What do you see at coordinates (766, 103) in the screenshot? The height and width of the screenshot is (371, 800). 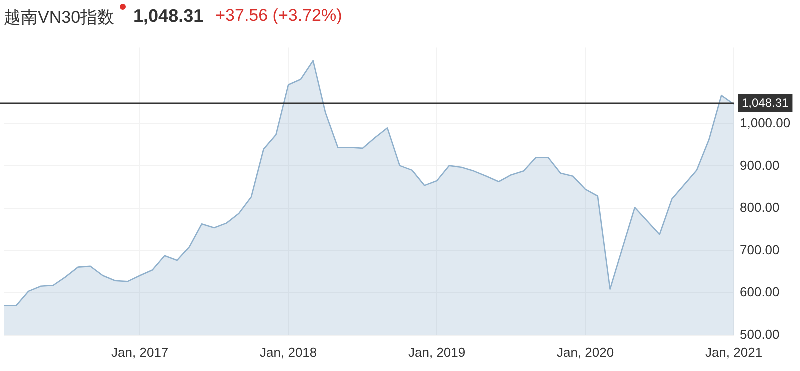 I see `ref-line-label: 1,048.31` at bounding box center [766, 103].